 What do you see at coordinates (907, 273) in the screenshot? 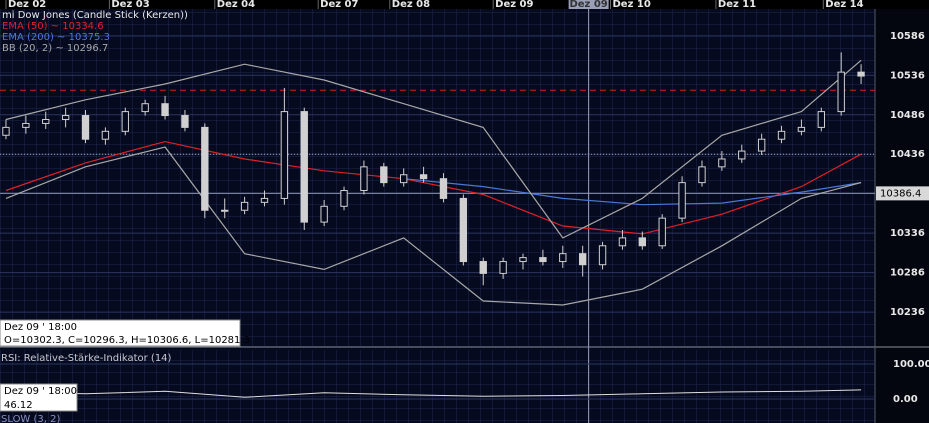
I see `y-tick-label: 10286` at bounding box center [907, 273].